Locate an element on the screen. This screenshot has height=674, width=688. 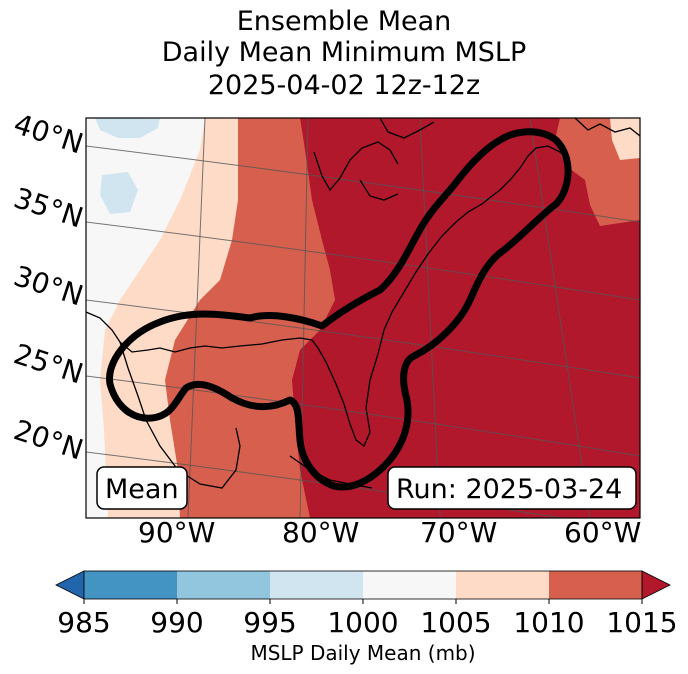
colorbar-under-arrow is located at coordinates (70, 585).